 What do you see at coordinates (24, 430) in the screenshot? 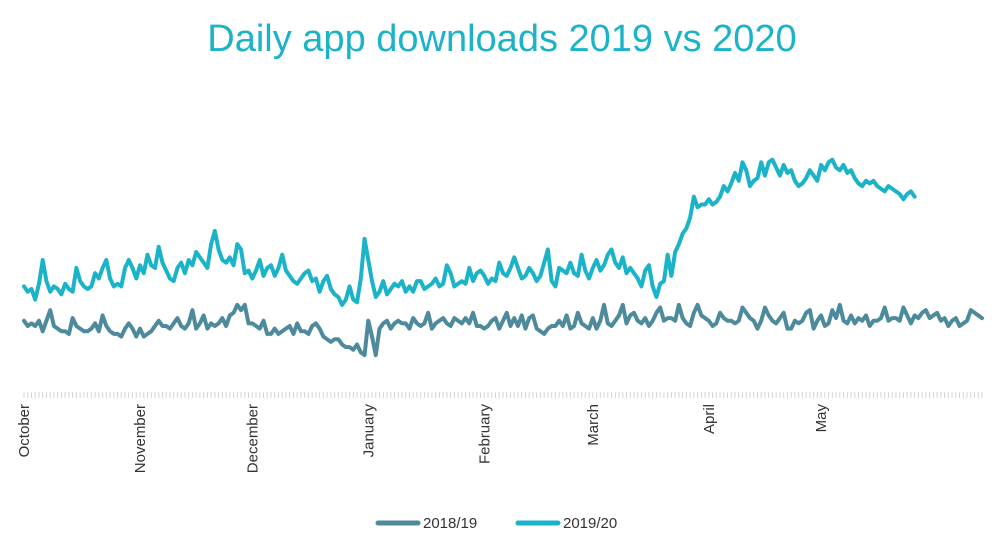
I see `x-tick-label: October` at bounding box center [24, 430].